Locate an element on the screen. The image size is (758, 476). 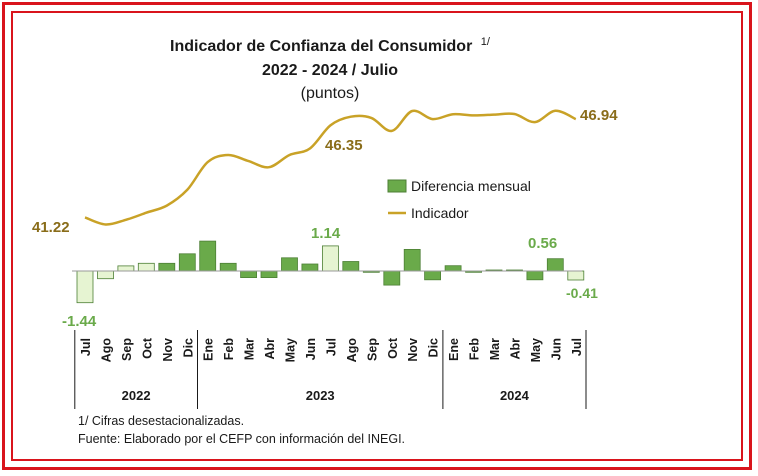
chart-subtitle: 2022 - 2024 / Julio is located at coordinates (330, 70).